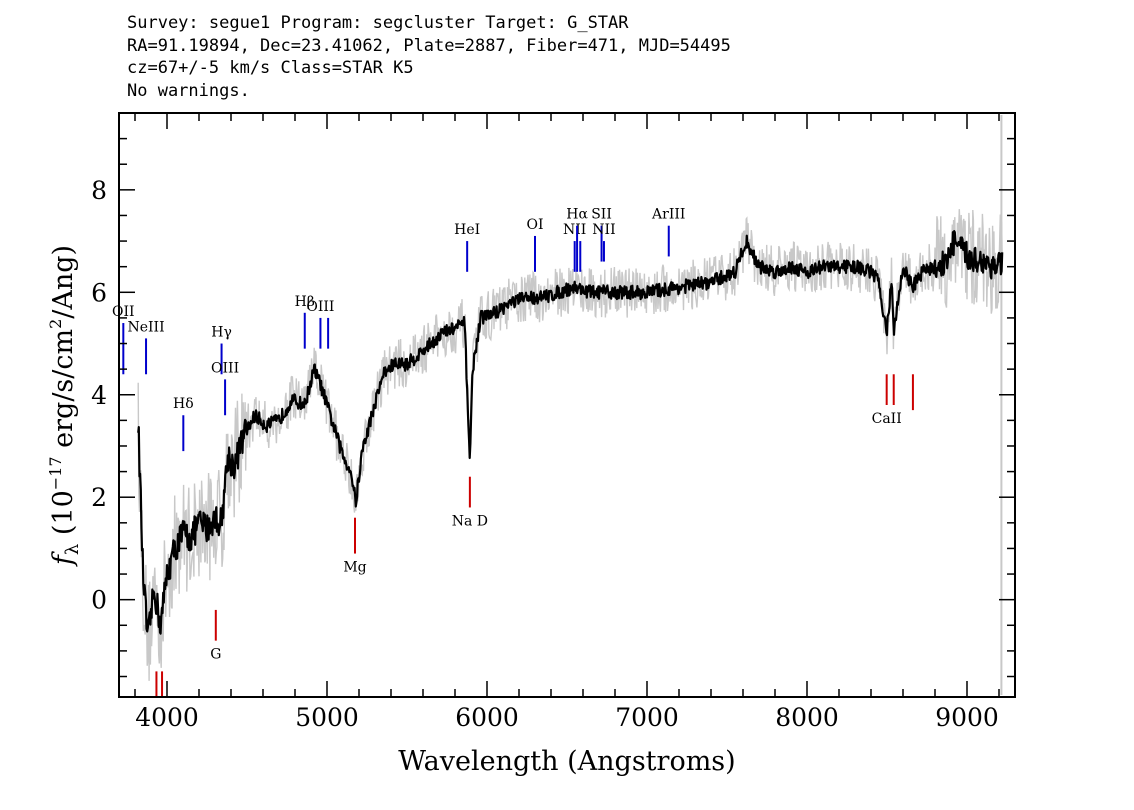 This screenshot has height=810, width=1134. I want to click on absorption-line-label: CaII, so click(887, 419).